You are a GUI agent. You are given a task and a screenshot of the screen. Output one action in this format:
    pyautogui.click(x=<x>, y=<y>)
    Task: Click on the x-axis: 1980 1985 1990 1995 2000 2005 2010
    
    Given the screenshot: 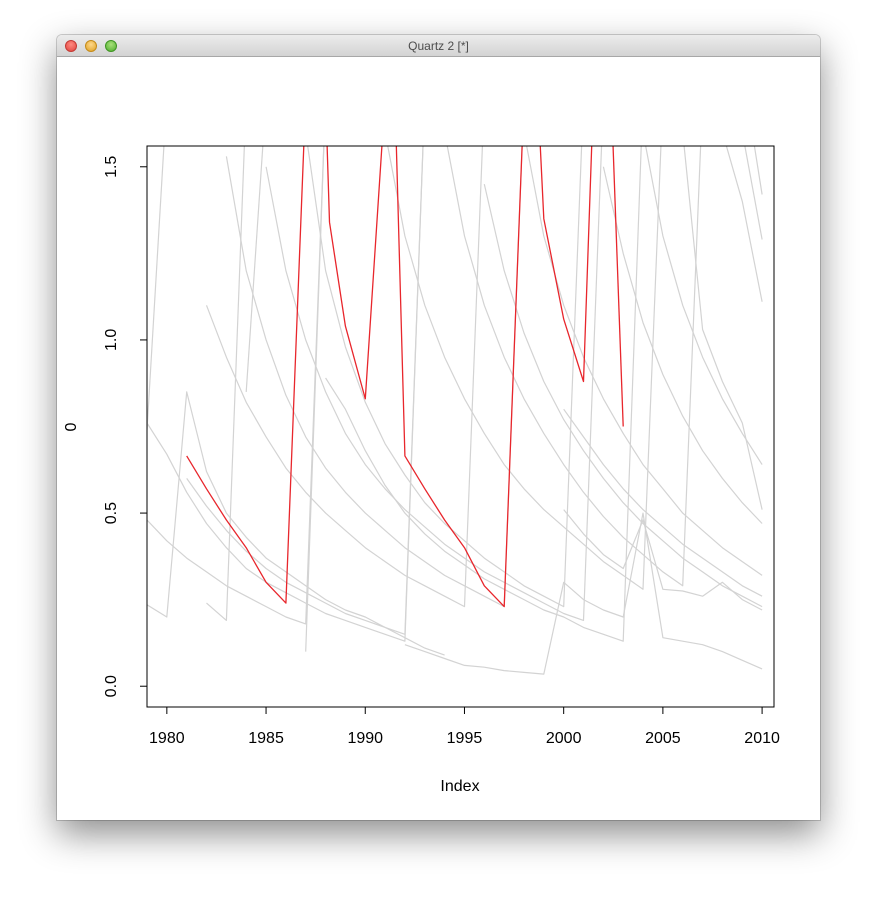 What is the action you would take?
    pyautogui.click(x=464, y=726)
    